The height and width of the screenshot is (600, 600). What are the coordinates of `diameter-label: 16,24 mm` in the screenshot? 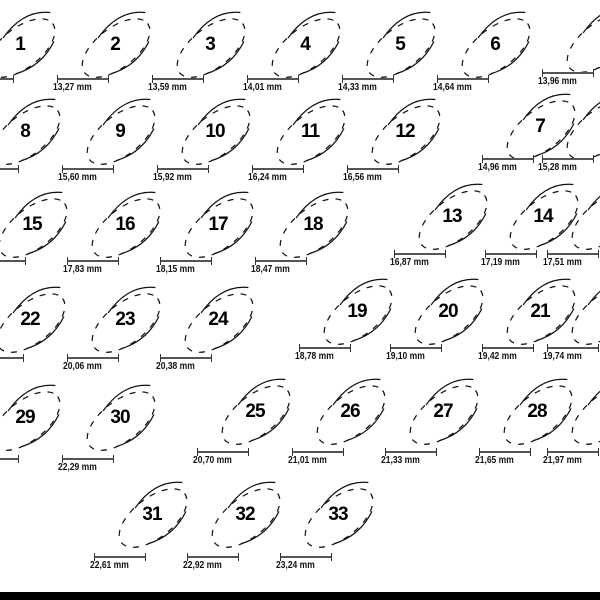 It's located at (267, 177).